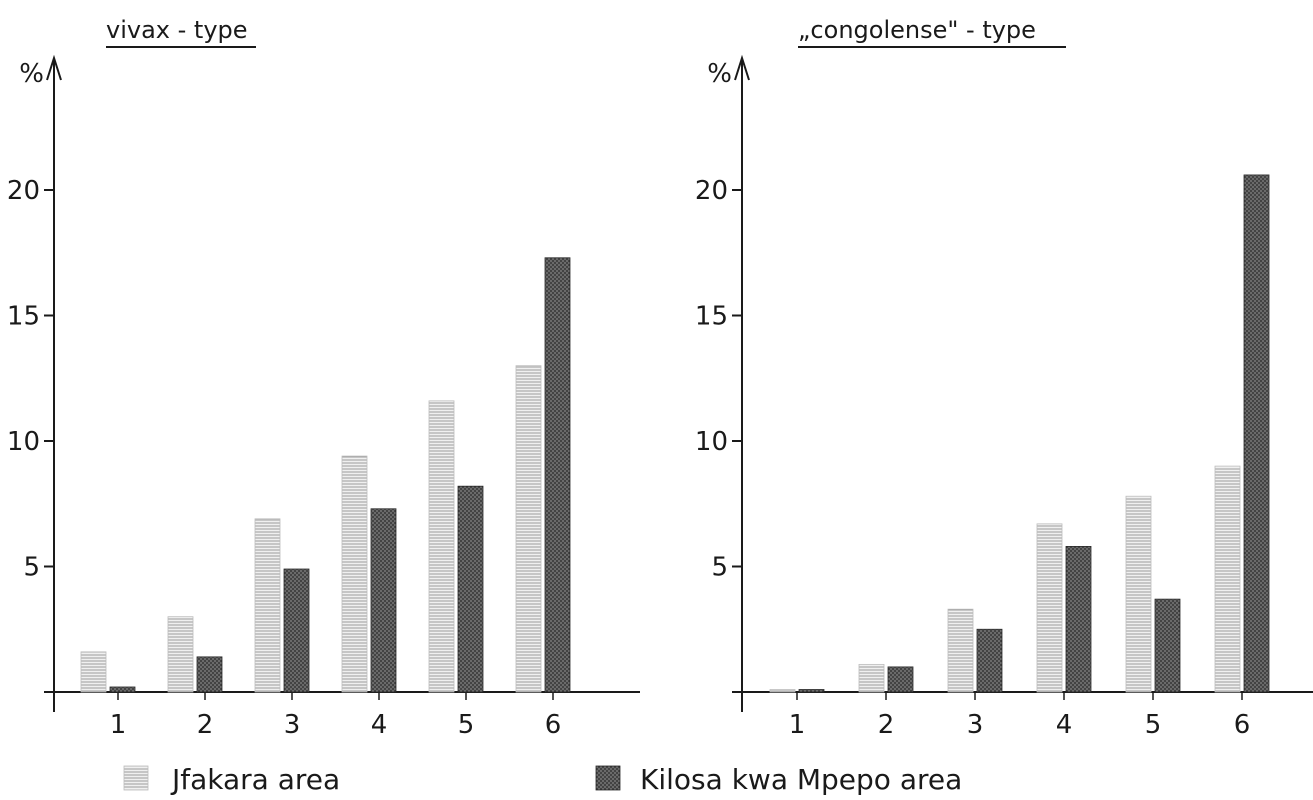 Image resolution: width=1313 pixels, height=800 pixels. Describe the element at coordinates (917, 30) in the screenshot. I see `chart-title: „congolense" - type` at that location.